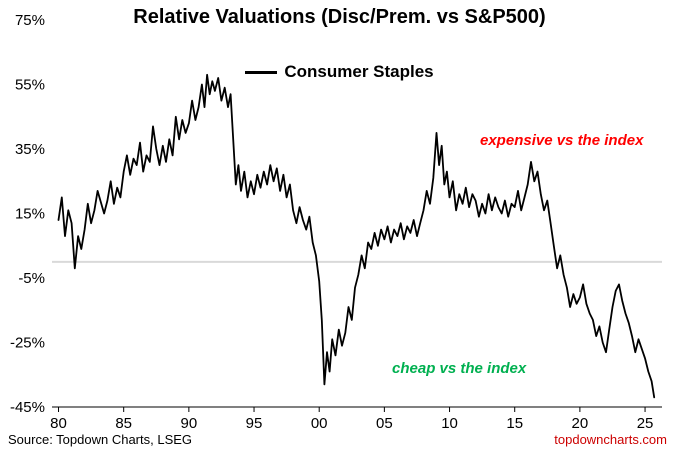  What do you see at coordinates (384, 423) in the screenshot?
I see `x-tick-label: 05` at bounding box center [384, 423].